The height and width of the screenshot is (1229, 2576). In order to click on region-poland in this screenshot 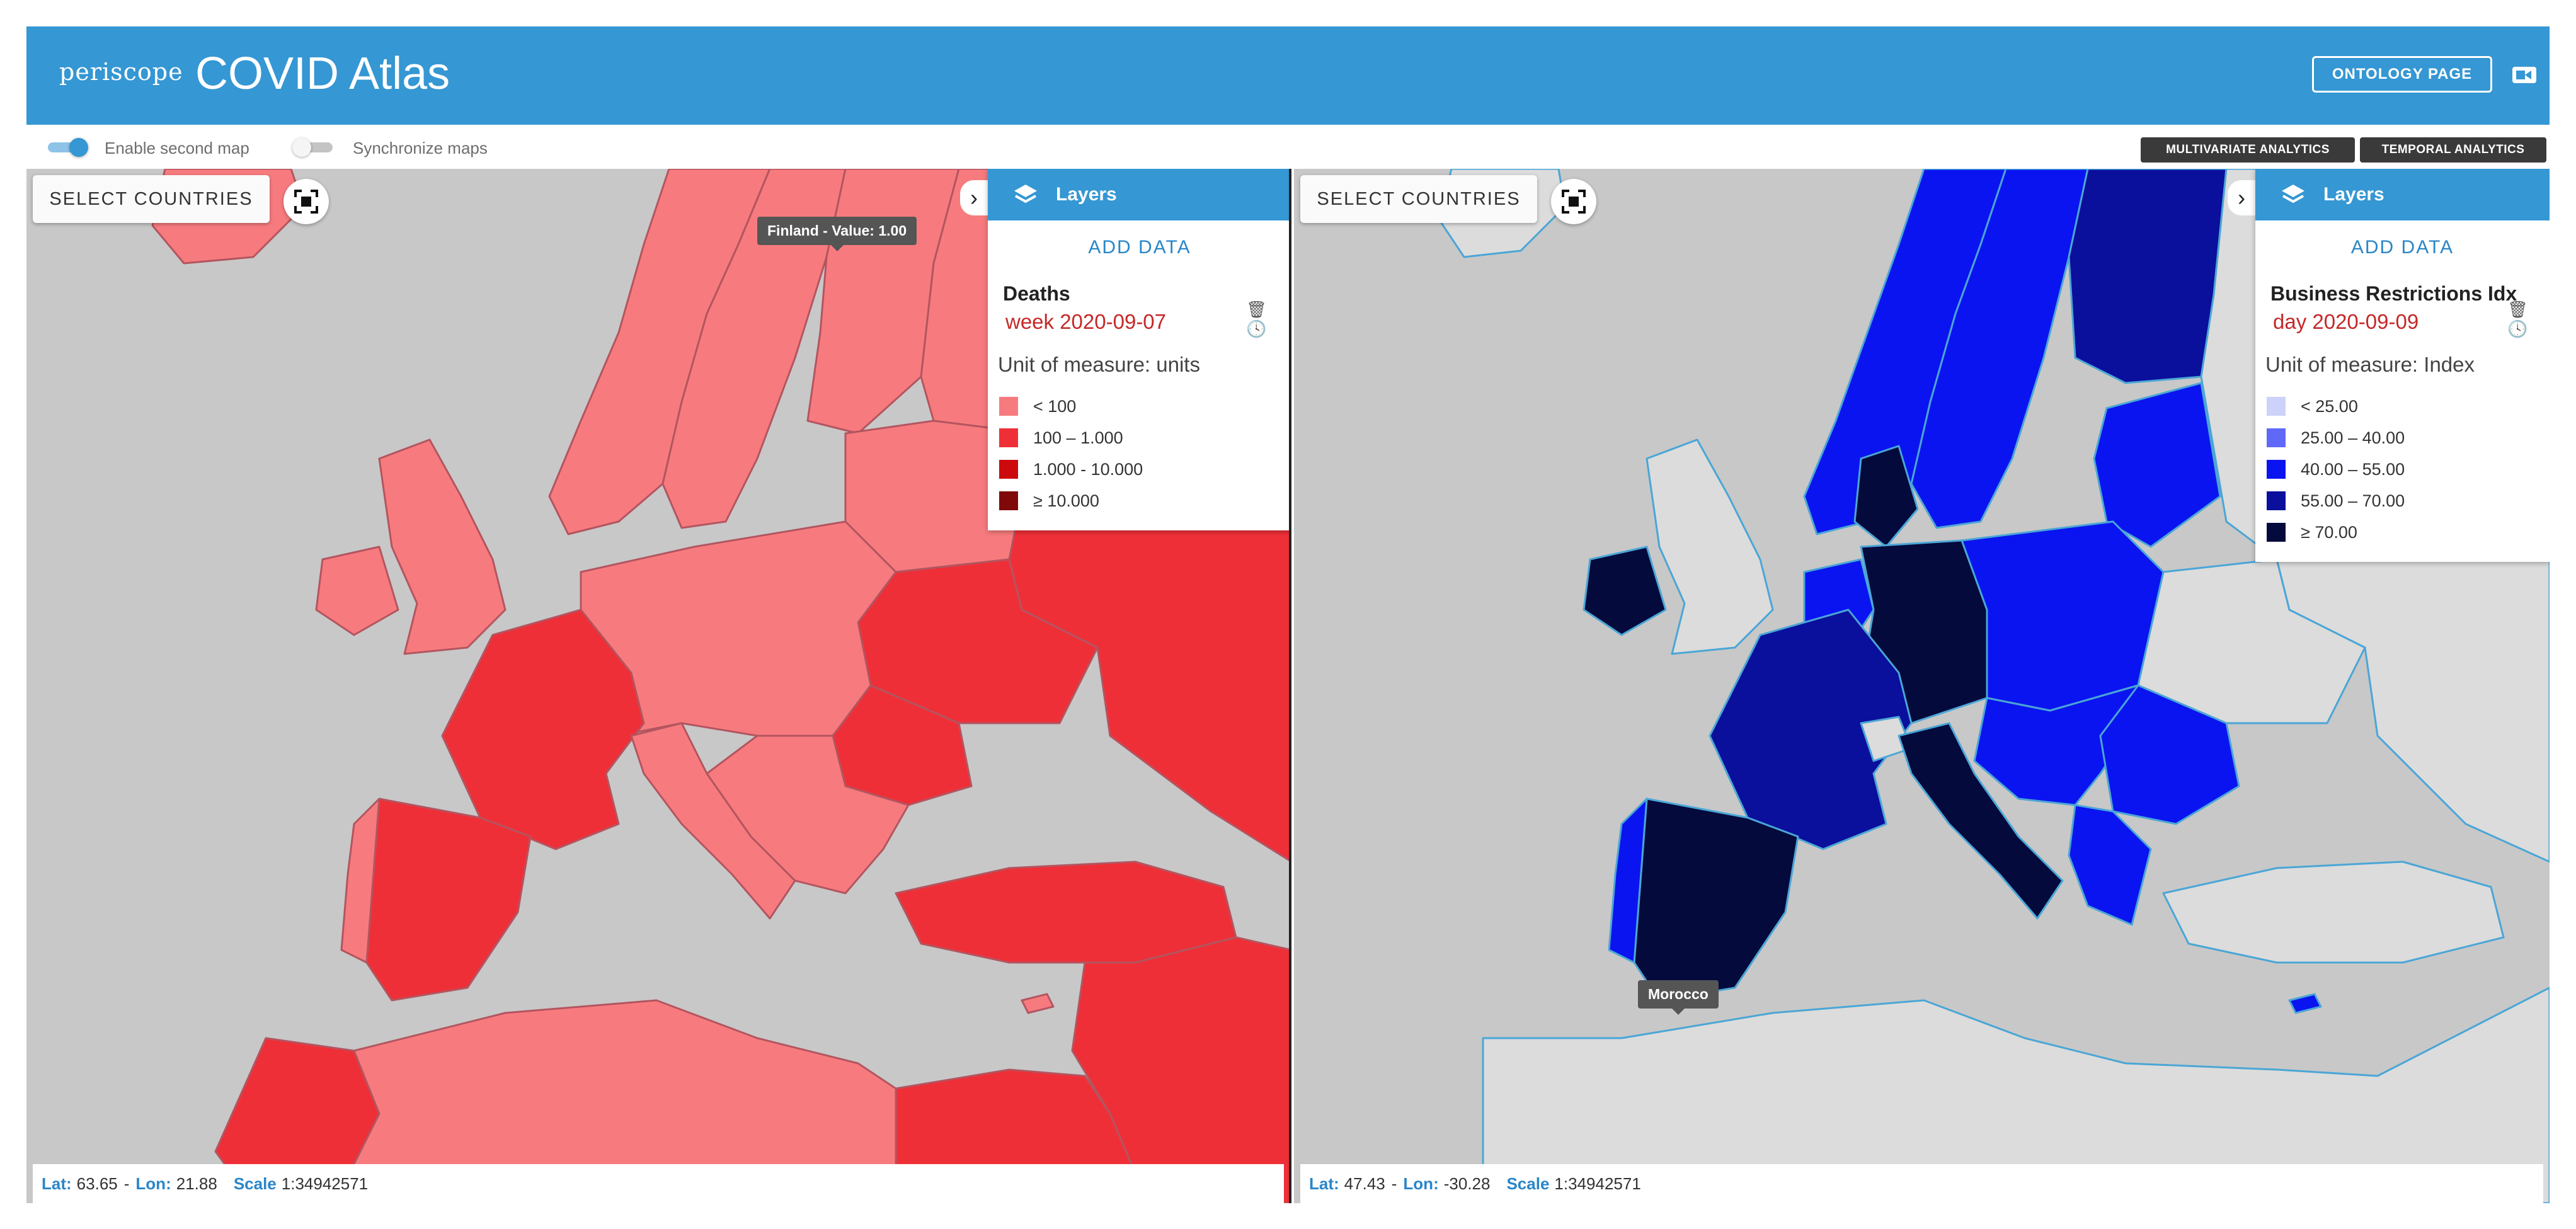, I will do `click(2063, 616)`.